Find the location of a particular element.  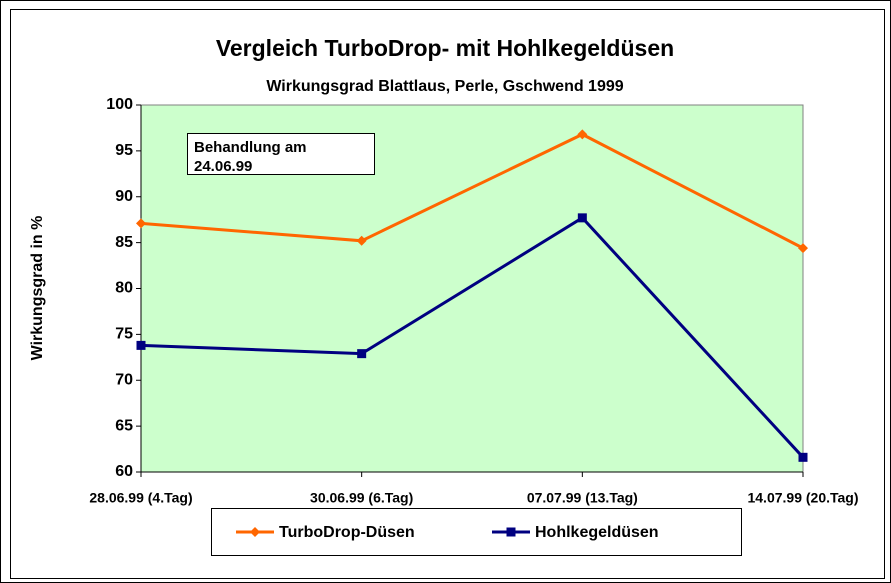

legend-label: Hohlkegeldüsen is located at coordinates (597, 532).